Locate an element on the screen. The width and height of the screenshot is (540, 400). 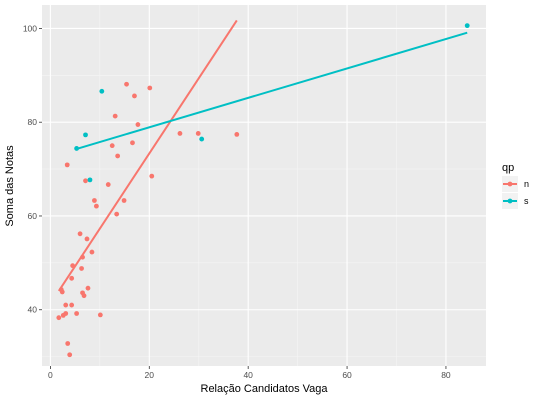
x-tick-label: 40 is located at coordinates (248, 375).